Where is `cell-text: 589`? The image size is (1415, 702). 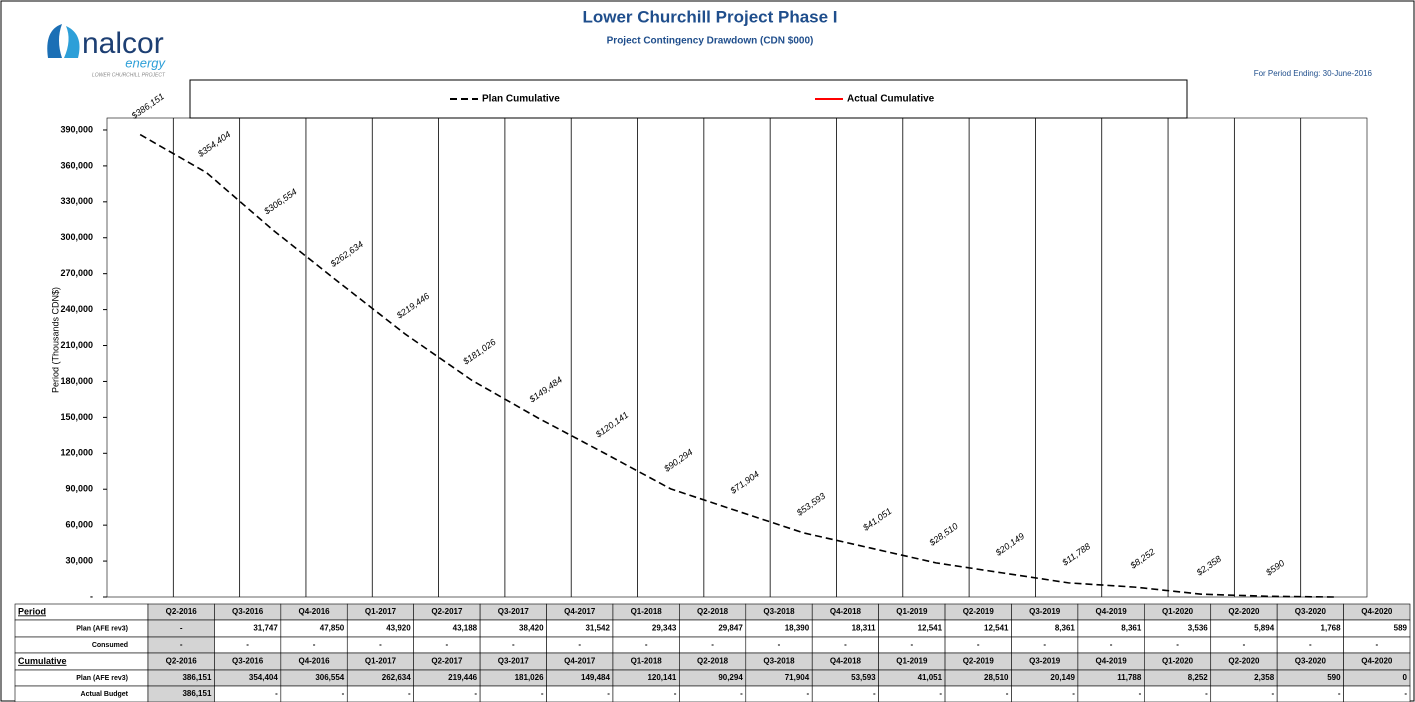 cell-text: 589 is located at coordinates (1401, 628).